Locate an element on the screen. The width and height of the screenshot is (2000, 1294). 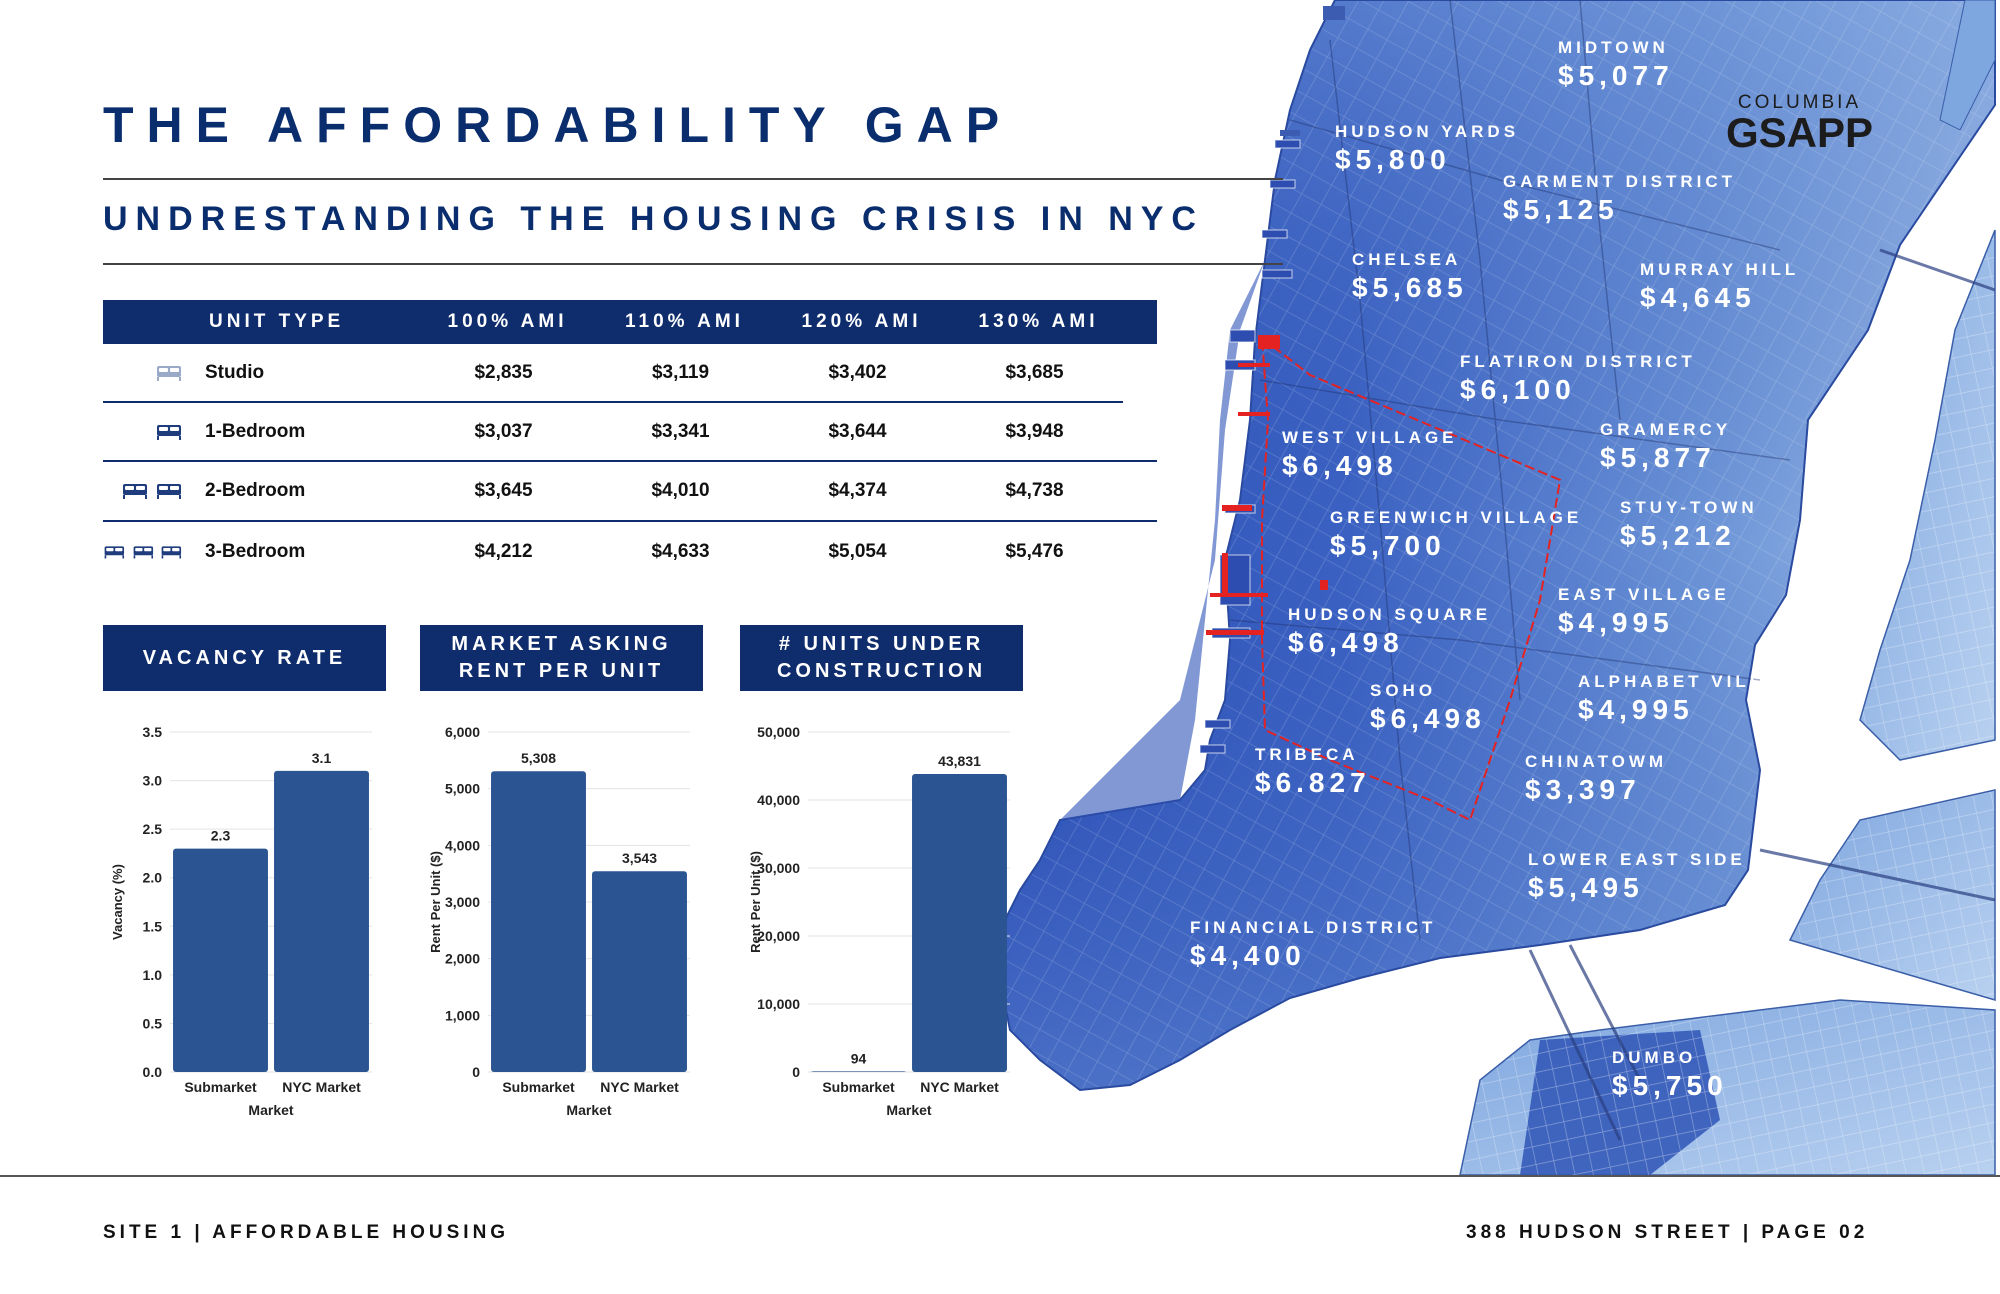
map-label-stuy-town: STUY-TOWN $5,212 is located at coordinates (1689, 525).